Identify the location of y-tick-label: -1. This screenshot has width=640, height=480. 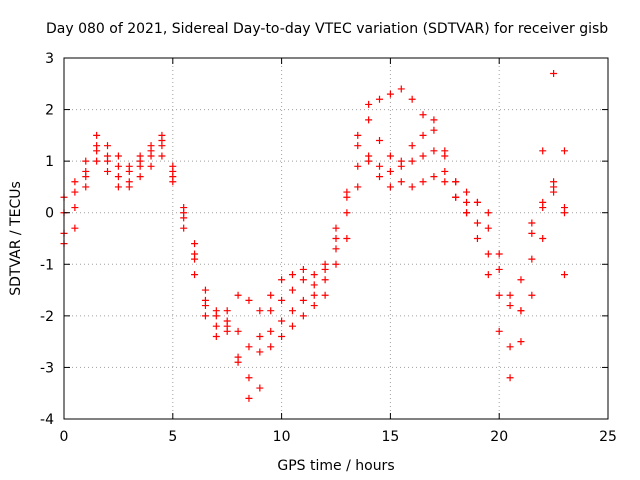
(47, 265).